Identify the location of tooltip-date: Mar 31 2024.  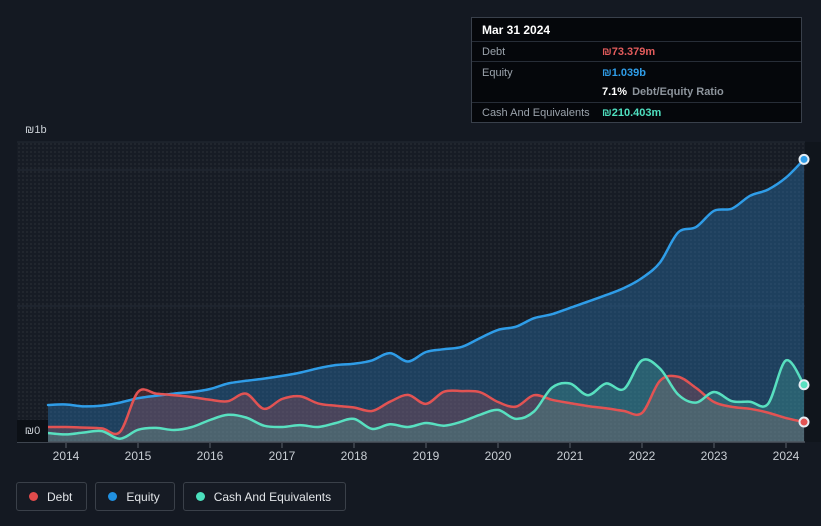
(516, 30).